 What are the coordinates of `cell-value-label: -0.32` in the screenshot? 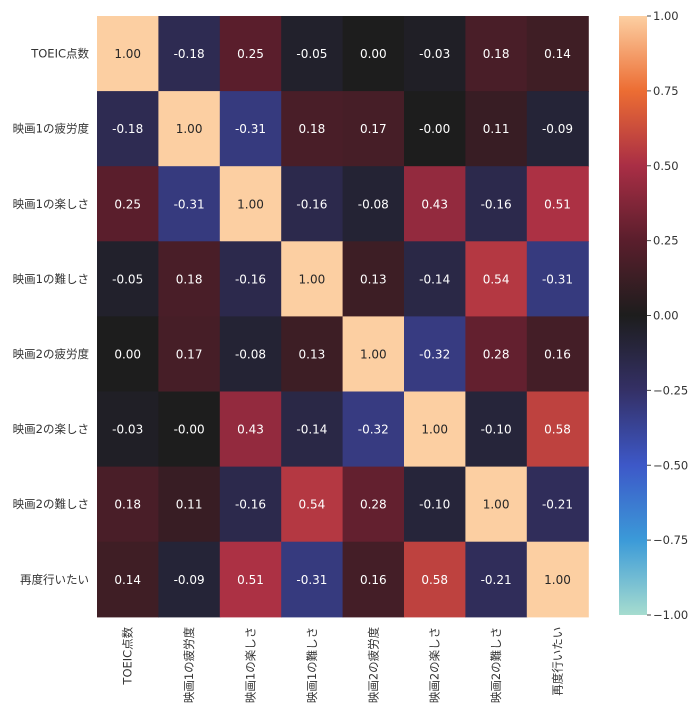 It's located at (373, 430).